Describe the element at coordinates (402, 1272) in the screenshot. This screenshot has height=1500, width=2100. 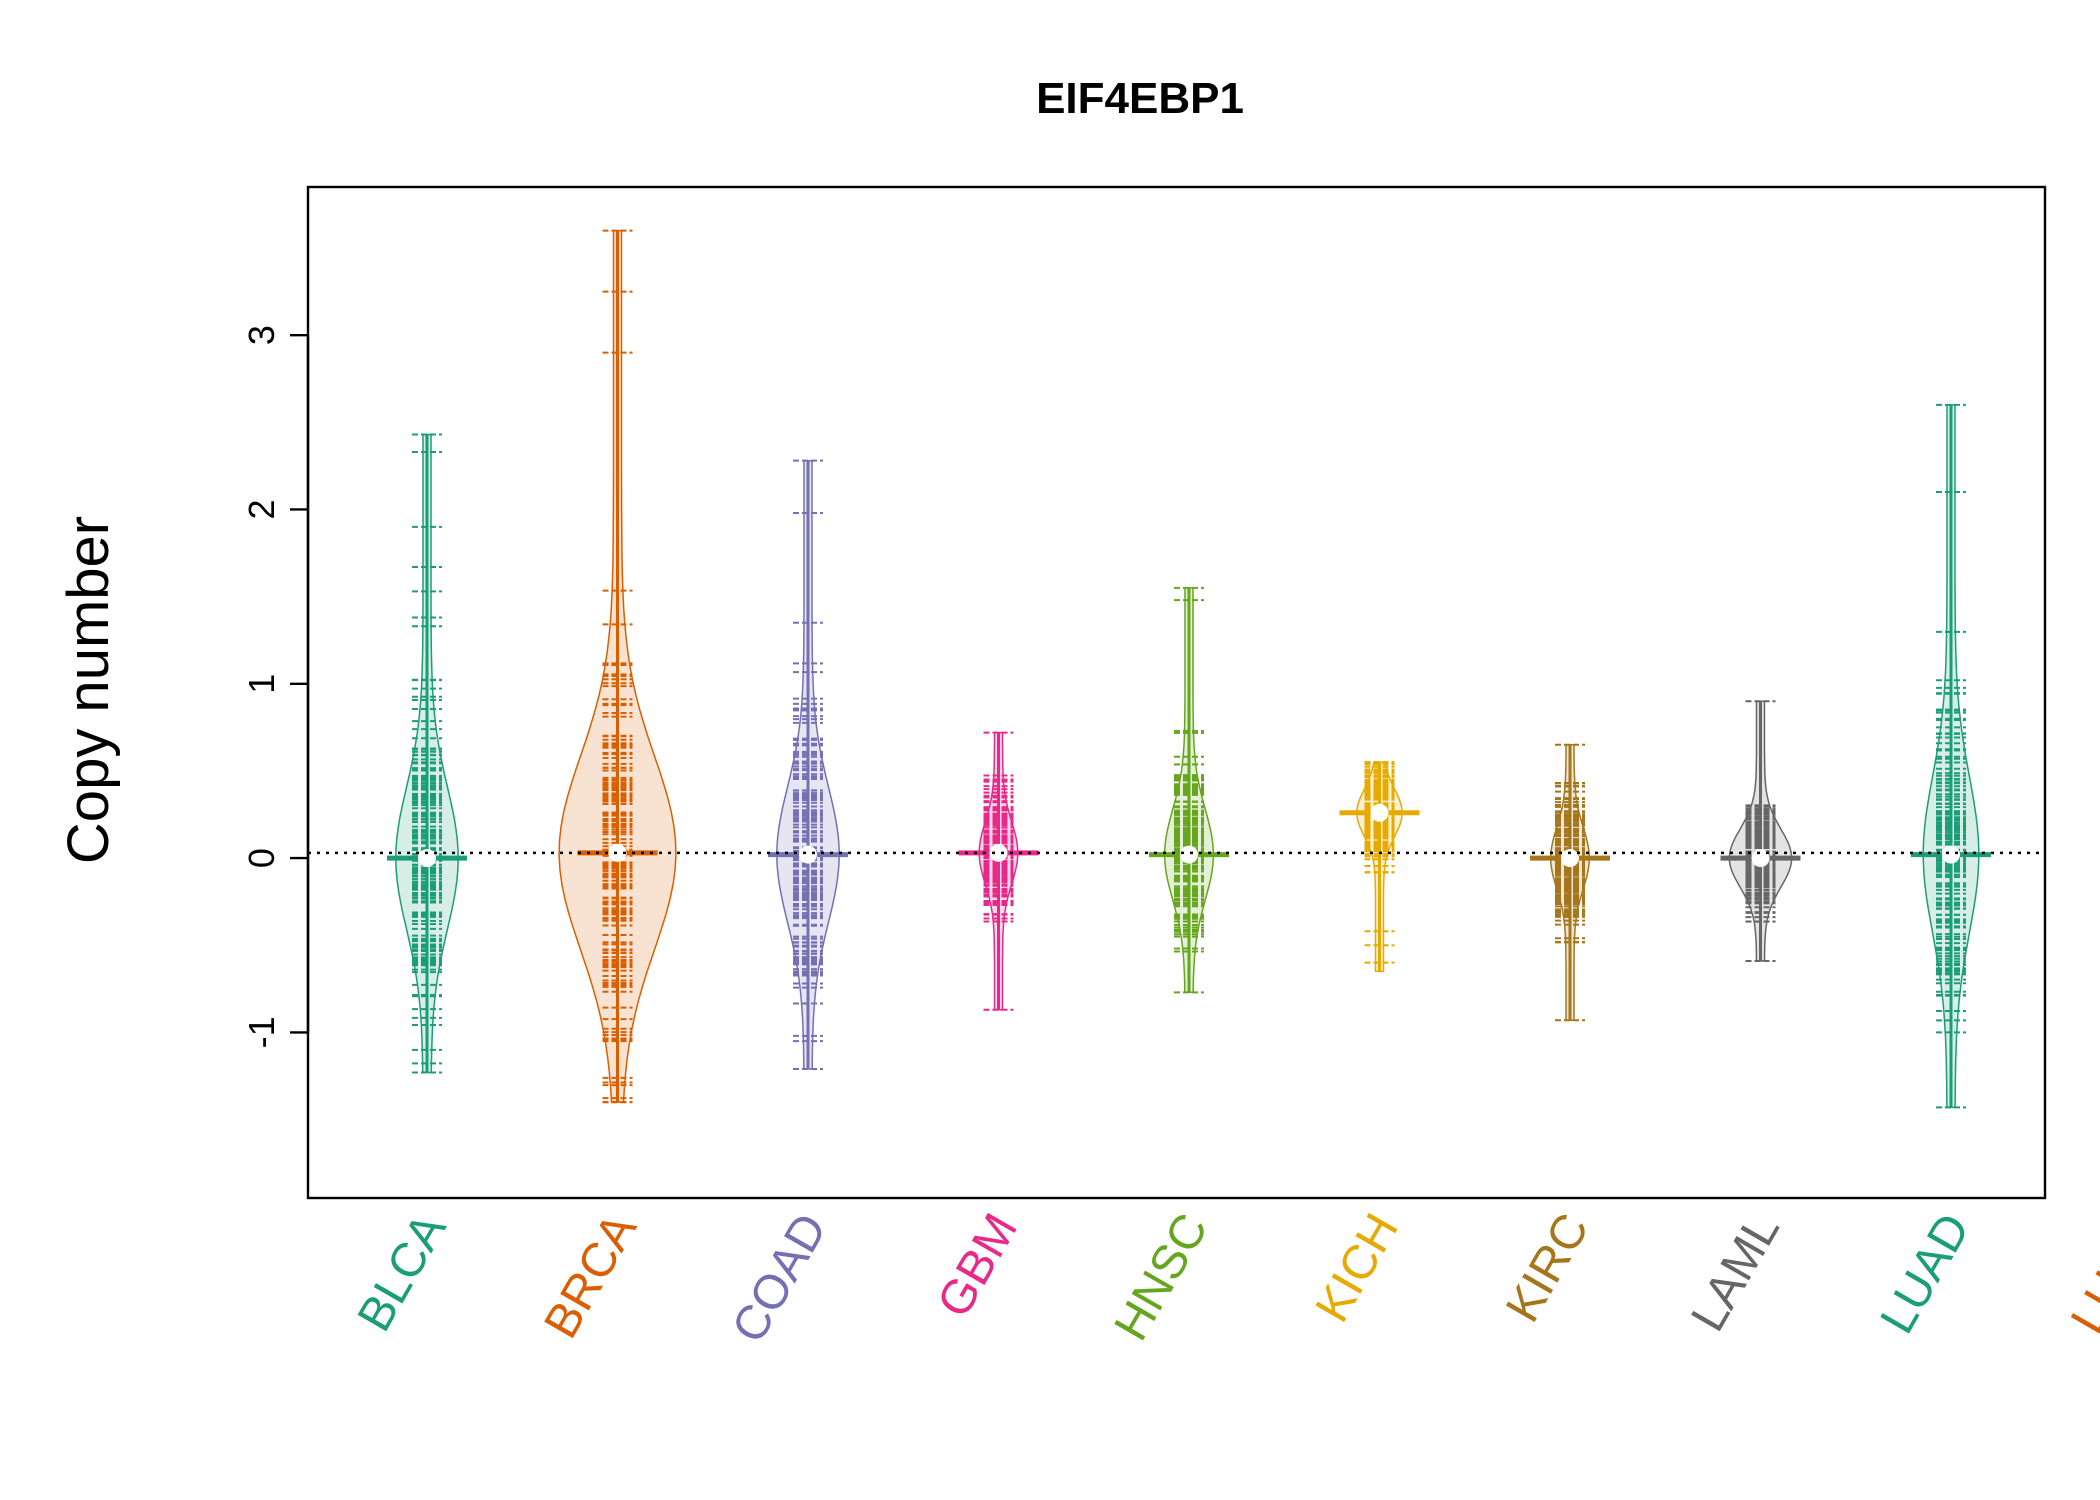
I see `x-tick-label: BLCA` at that location.